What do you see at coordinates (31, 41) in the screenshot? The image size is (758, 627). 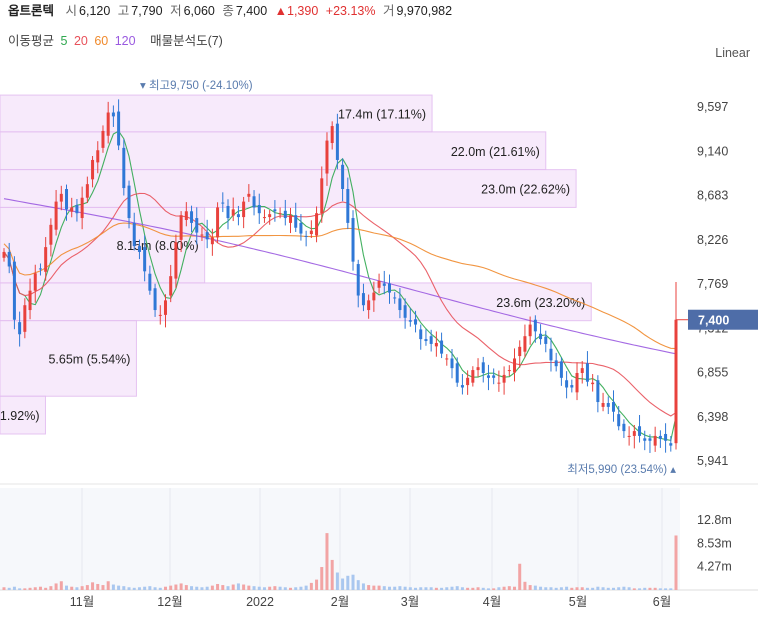 I see `ma-title: 이동평균` at bounding box center [31, 41].